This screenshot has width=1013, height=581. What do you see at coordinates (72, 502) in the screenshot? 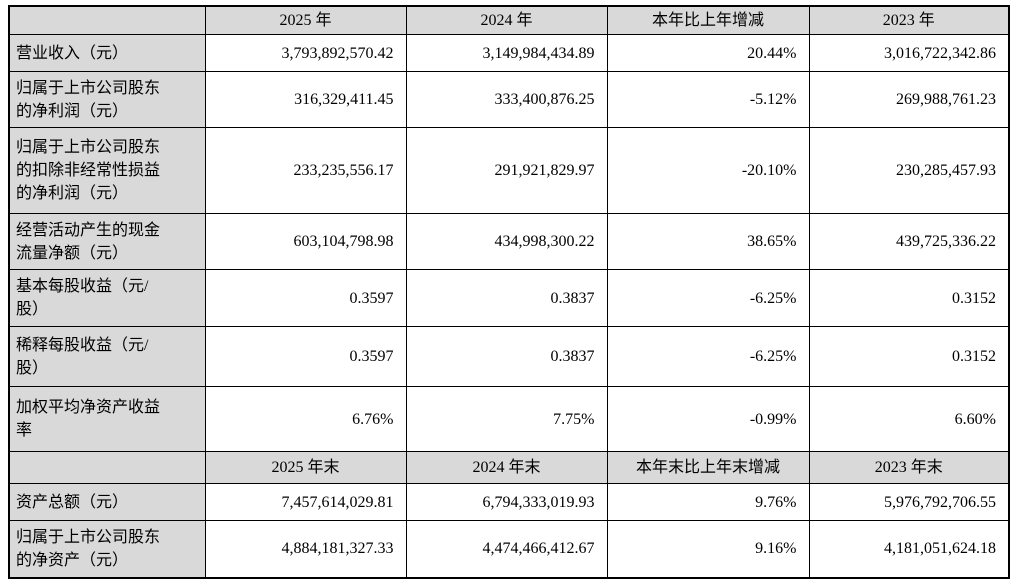
I see `row-label-text: 资产总额（元）` at bounding box center [72, 502].